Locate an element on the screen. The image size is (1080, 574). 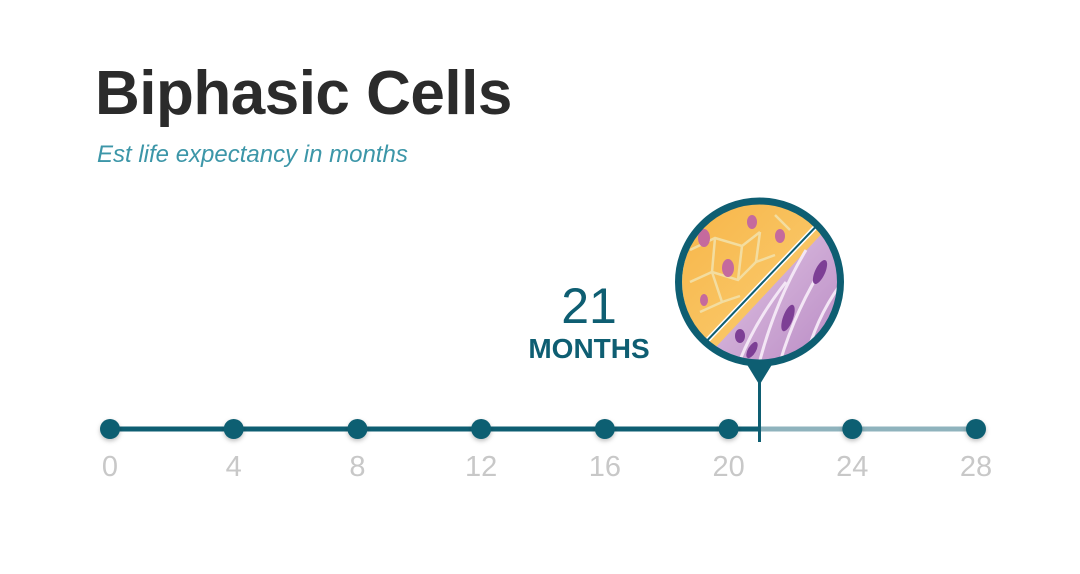
marker-ring is located at coordinates (759, 282).